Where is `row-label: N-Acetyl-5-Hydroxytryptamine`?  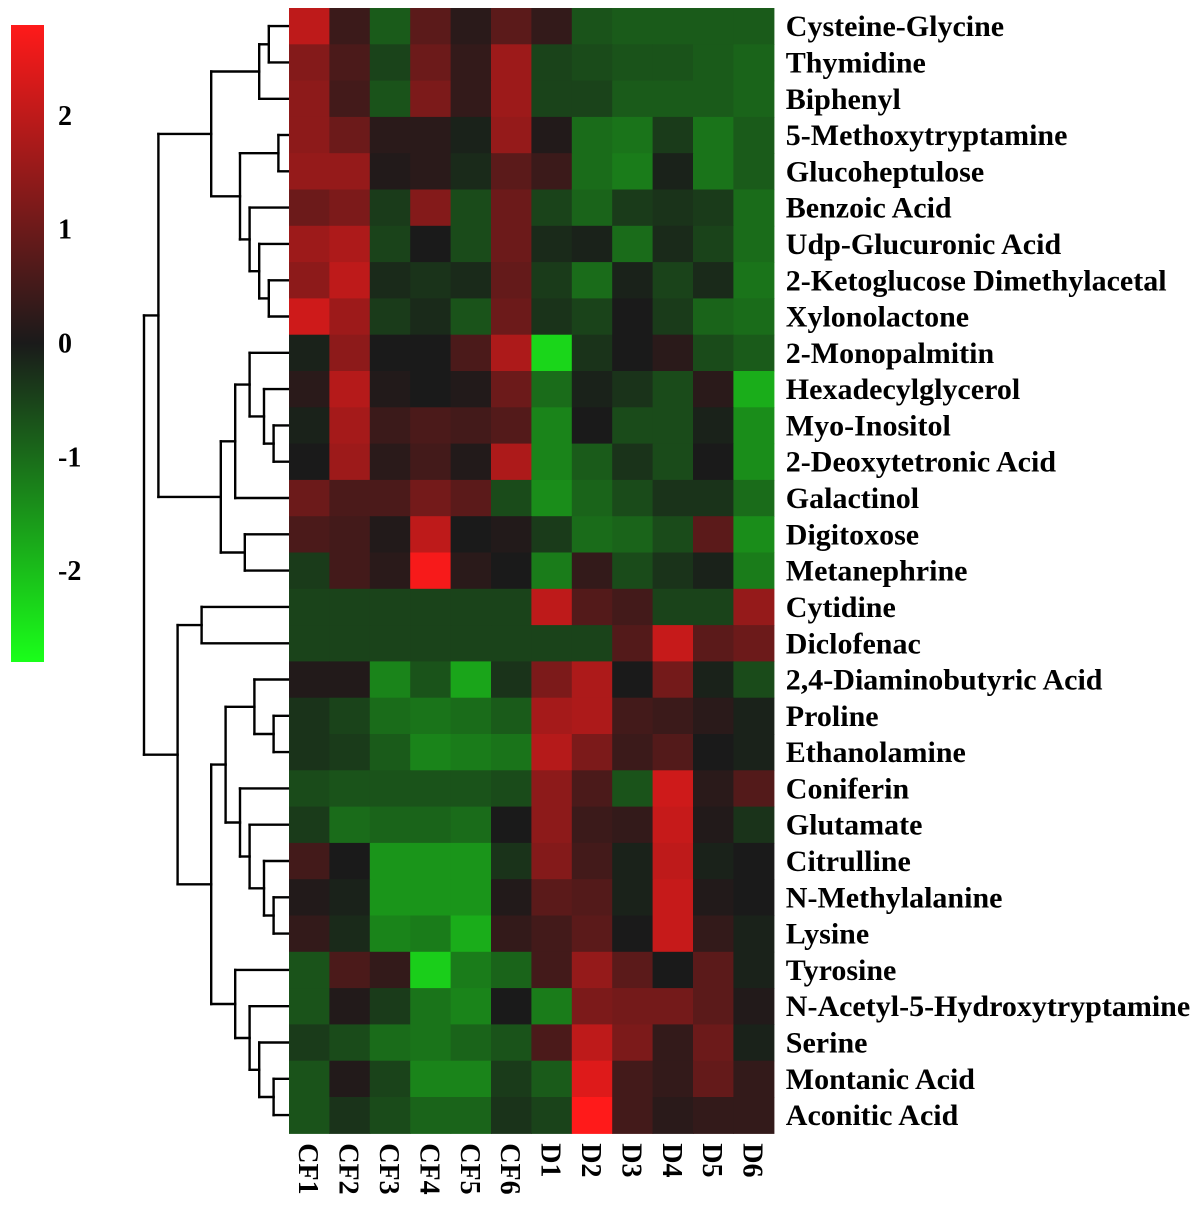
row-label: N-Acetyl-5-Hydroxytryptamine is located at coordinates (988, 1006).